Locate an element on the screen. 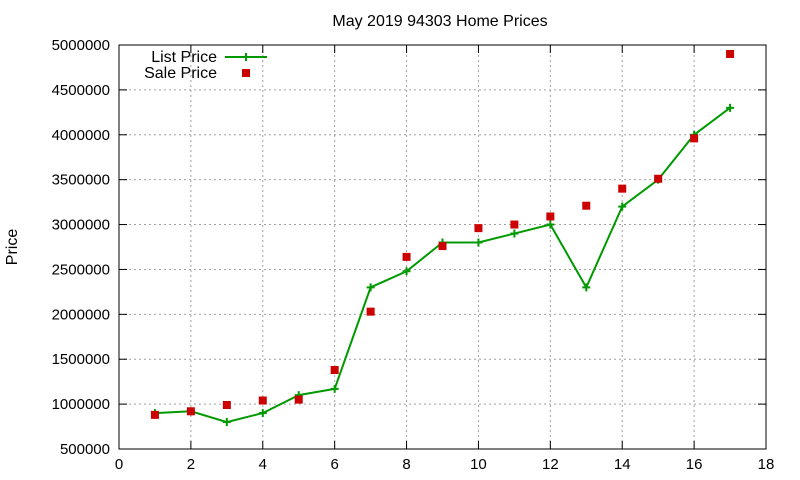  y-tick-label: 2500000 is located at coordinates (81, 269).